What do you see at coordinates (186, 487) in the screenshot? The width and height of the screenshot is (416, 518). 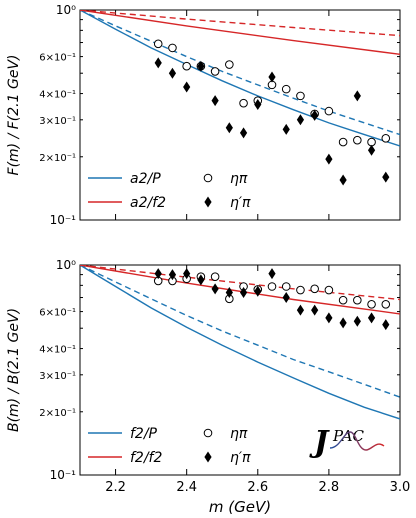 I see `x-tick-label: 2.4` at bounding box center [186, 487].